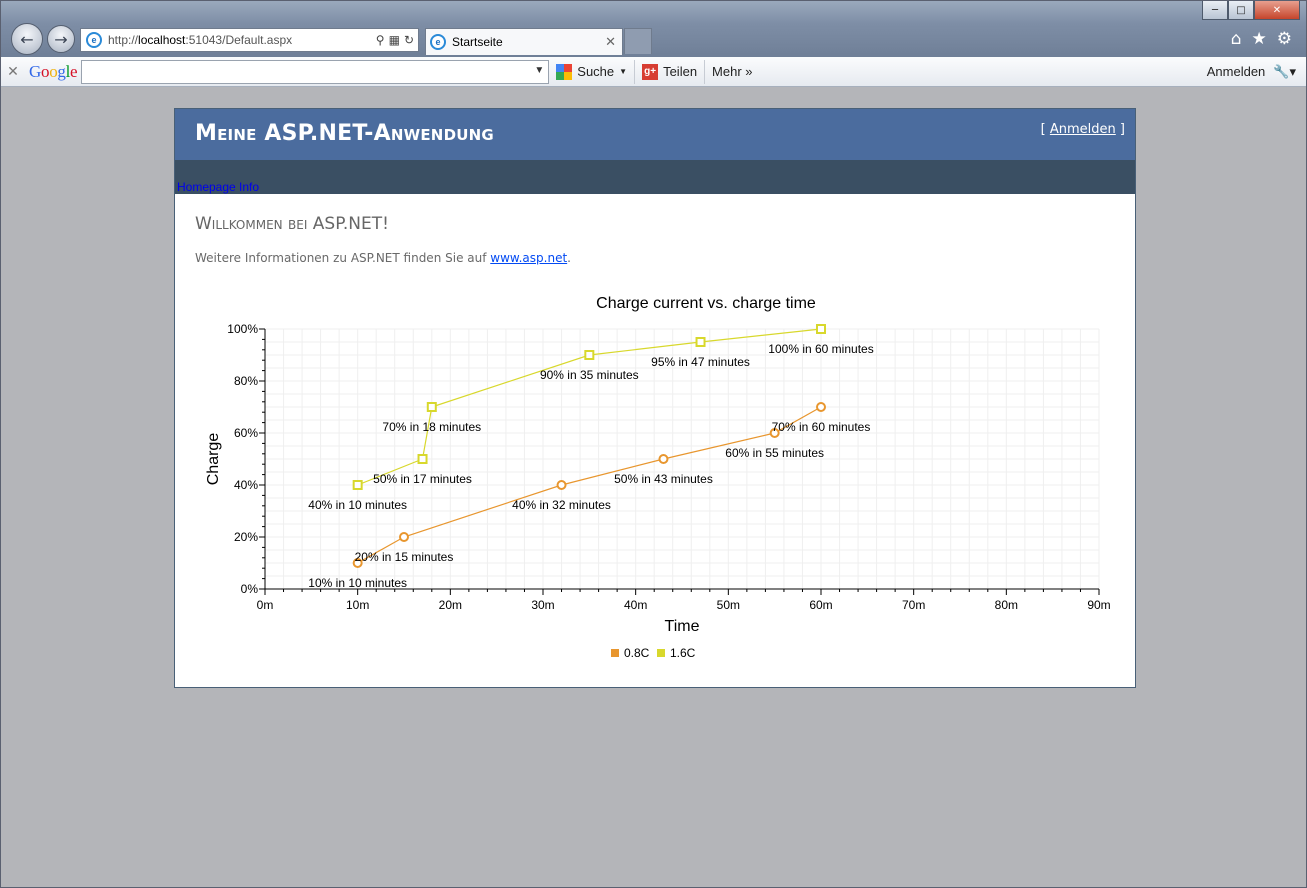 The width and height of the screenshot is (1307, 888). What do you see at coordinates (438, 42) in the screenshot?
I see `ie-tab-icon: e` at bounding box center [438, 42].